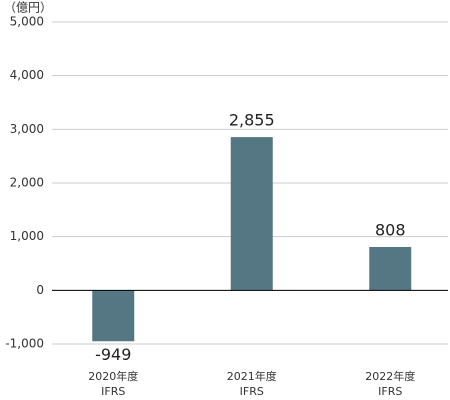  I want to click on y-tick-label: 4,000, so click(27, 75).